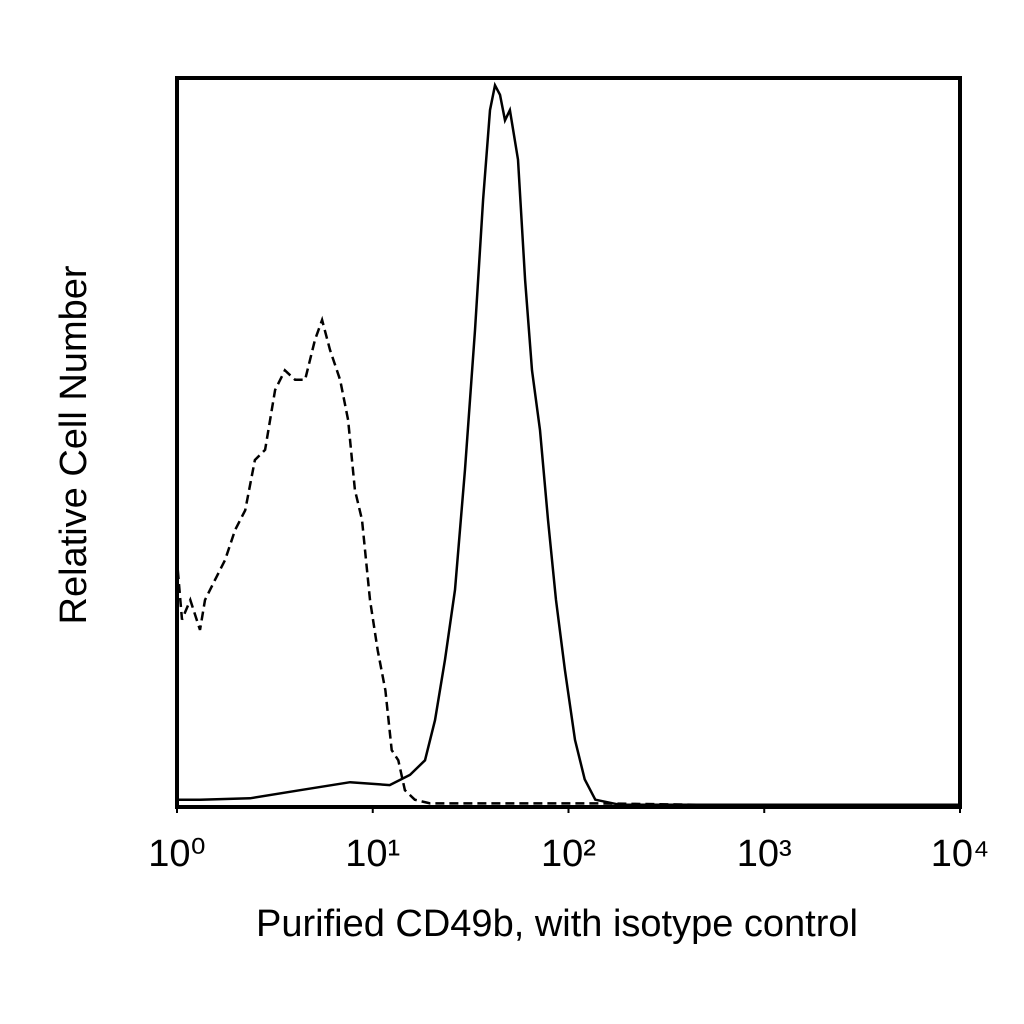 Image resolution: width=1024 pixels, height=1024 pixels. I want to click on x-tick-label: 10⁰, so click(177, 854).